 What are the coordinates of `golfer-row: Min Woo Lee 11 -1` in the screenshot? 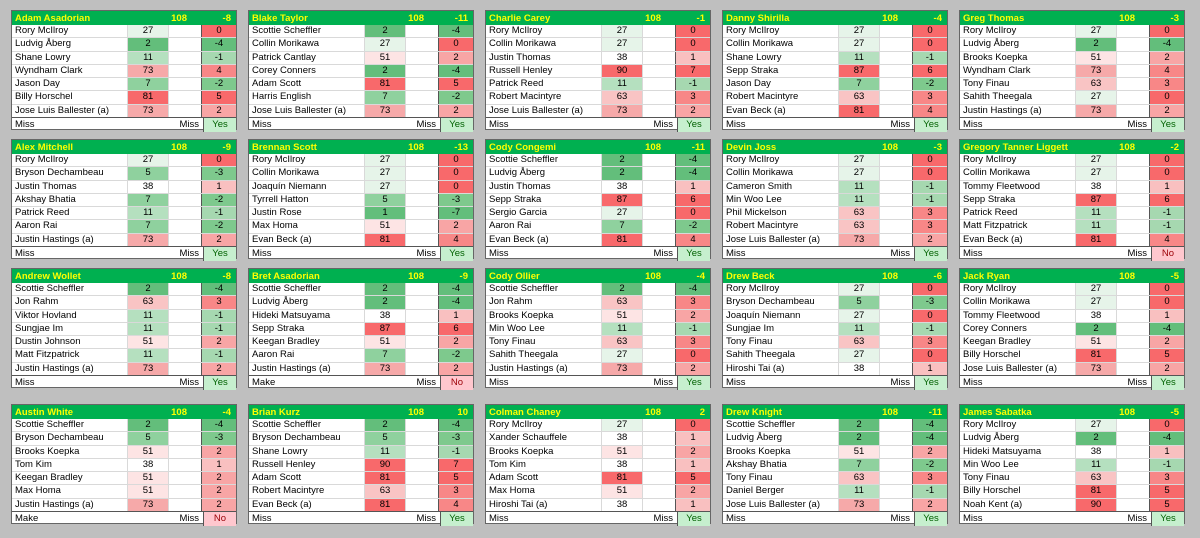 It's located at (598, 329).